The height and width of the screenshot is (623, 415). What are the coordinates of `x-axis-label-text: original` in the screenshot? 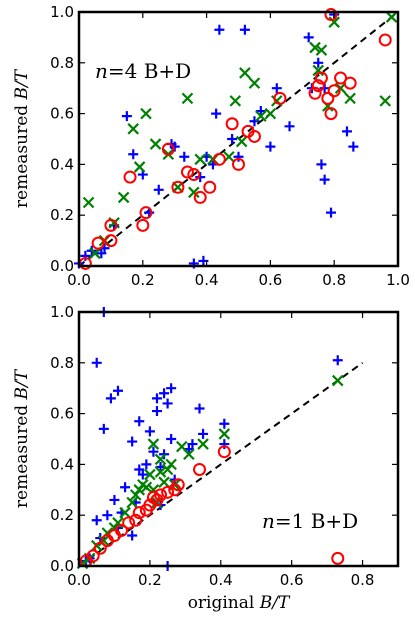 It's located at (224, 603).